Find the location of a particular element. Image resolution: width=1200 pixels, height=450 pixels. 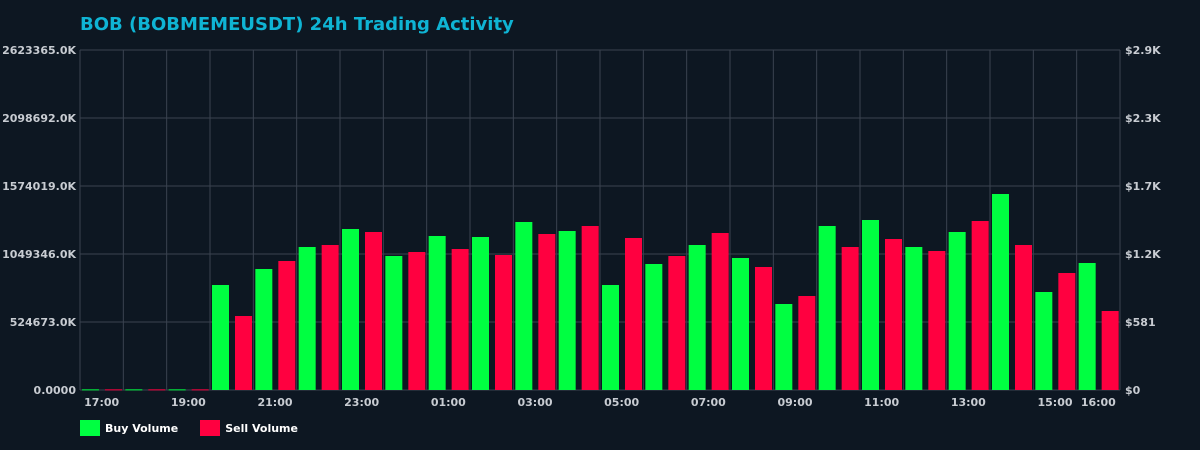

y2-tick-label: $1.7K is located at coordinates (1143, 186).